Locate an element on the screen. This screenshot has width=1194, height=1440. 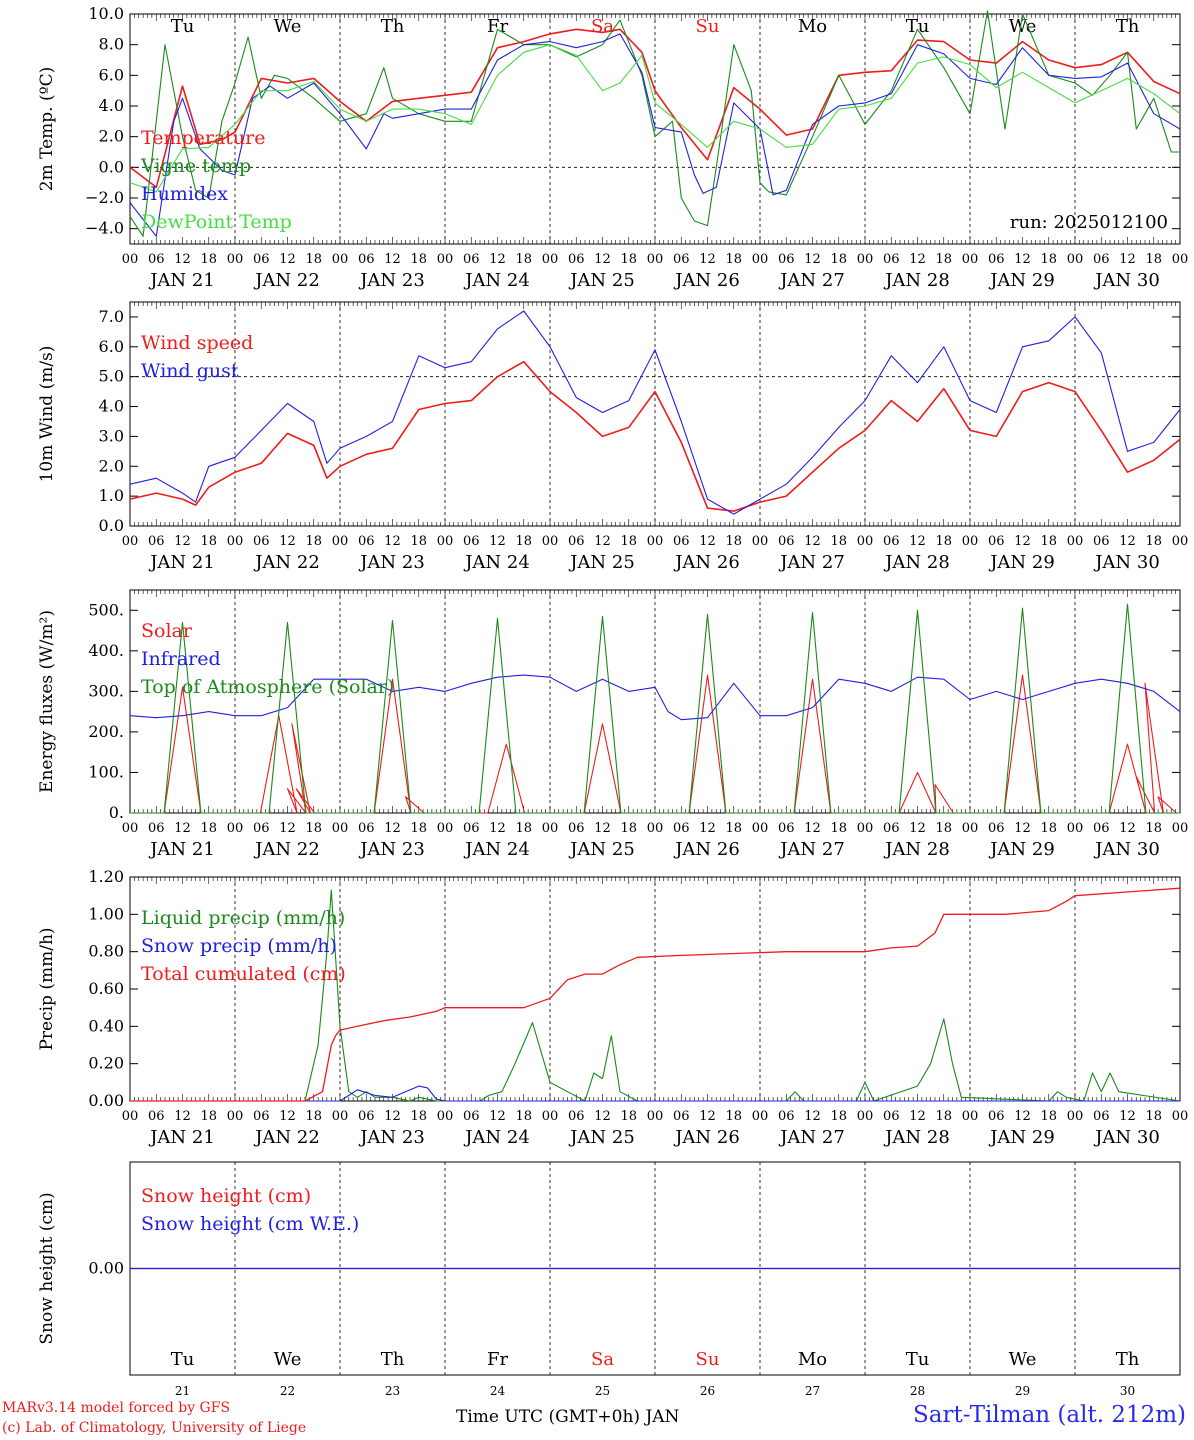
date-tick-label: JAN 22 is located at coordinates (286, 280).